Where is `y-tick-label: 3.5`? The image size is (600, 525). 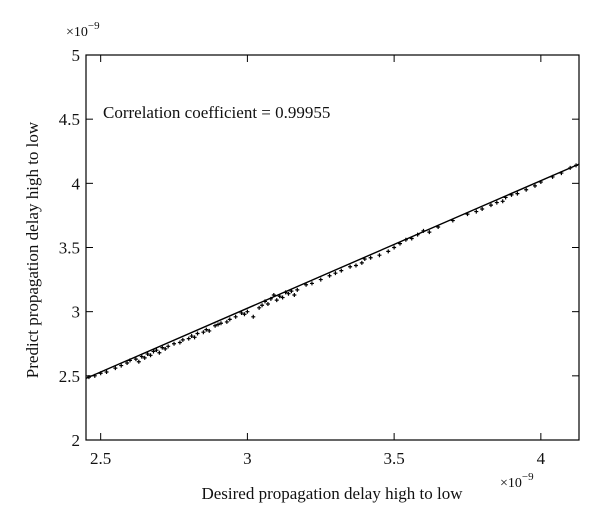 y-tick-label: 3.5 is located at coordinates (69, 248).